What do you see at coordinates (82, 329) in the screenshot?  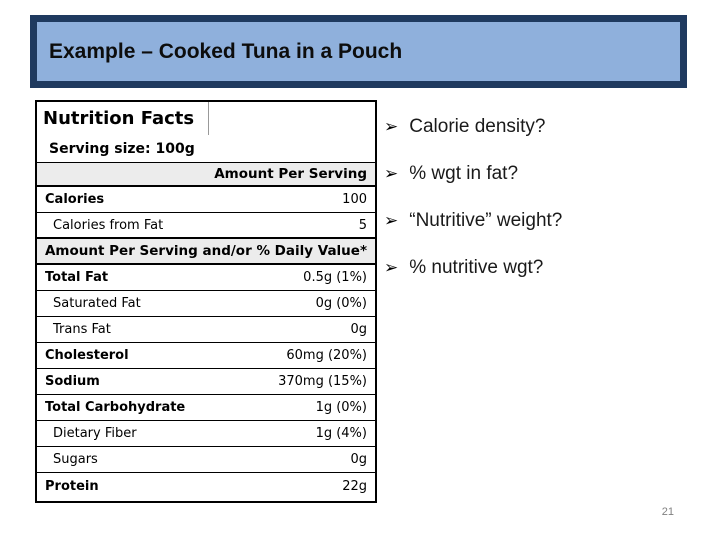 I see `row-label: Trans Fat` at bounding box center [82, 329].